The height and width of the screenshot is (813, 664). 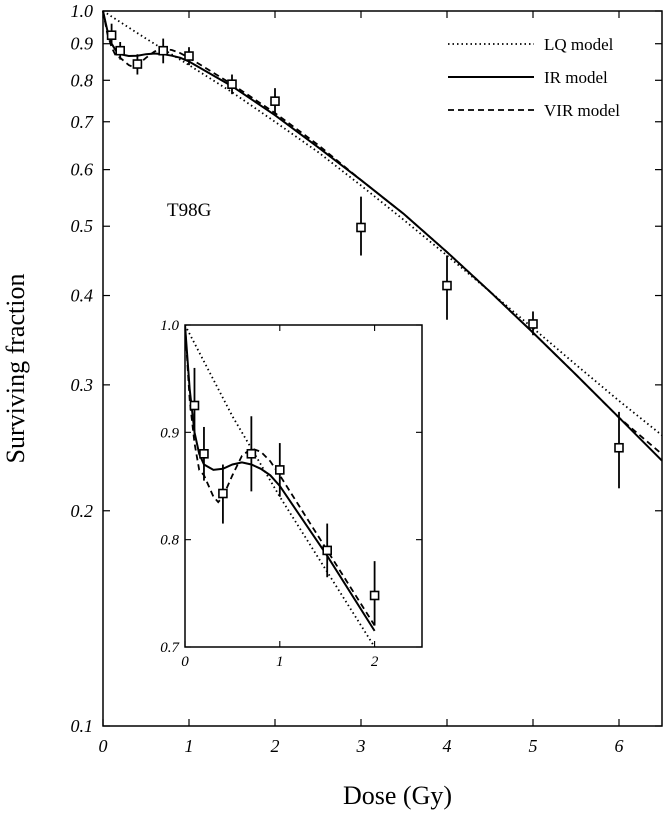 I want to click on inset-series, so click(x=282, y=486).